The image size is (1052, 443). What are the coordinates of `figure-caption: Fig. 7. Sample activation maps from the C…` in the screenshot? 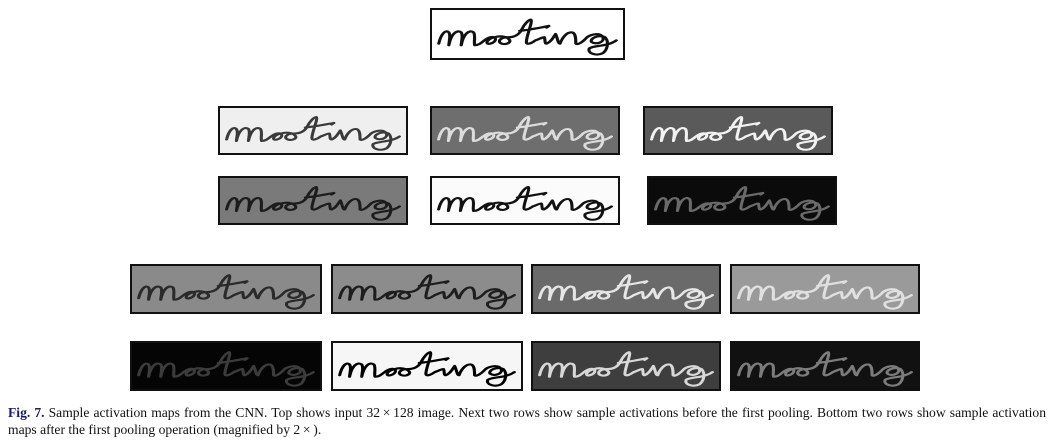 It's located at (527, 421).